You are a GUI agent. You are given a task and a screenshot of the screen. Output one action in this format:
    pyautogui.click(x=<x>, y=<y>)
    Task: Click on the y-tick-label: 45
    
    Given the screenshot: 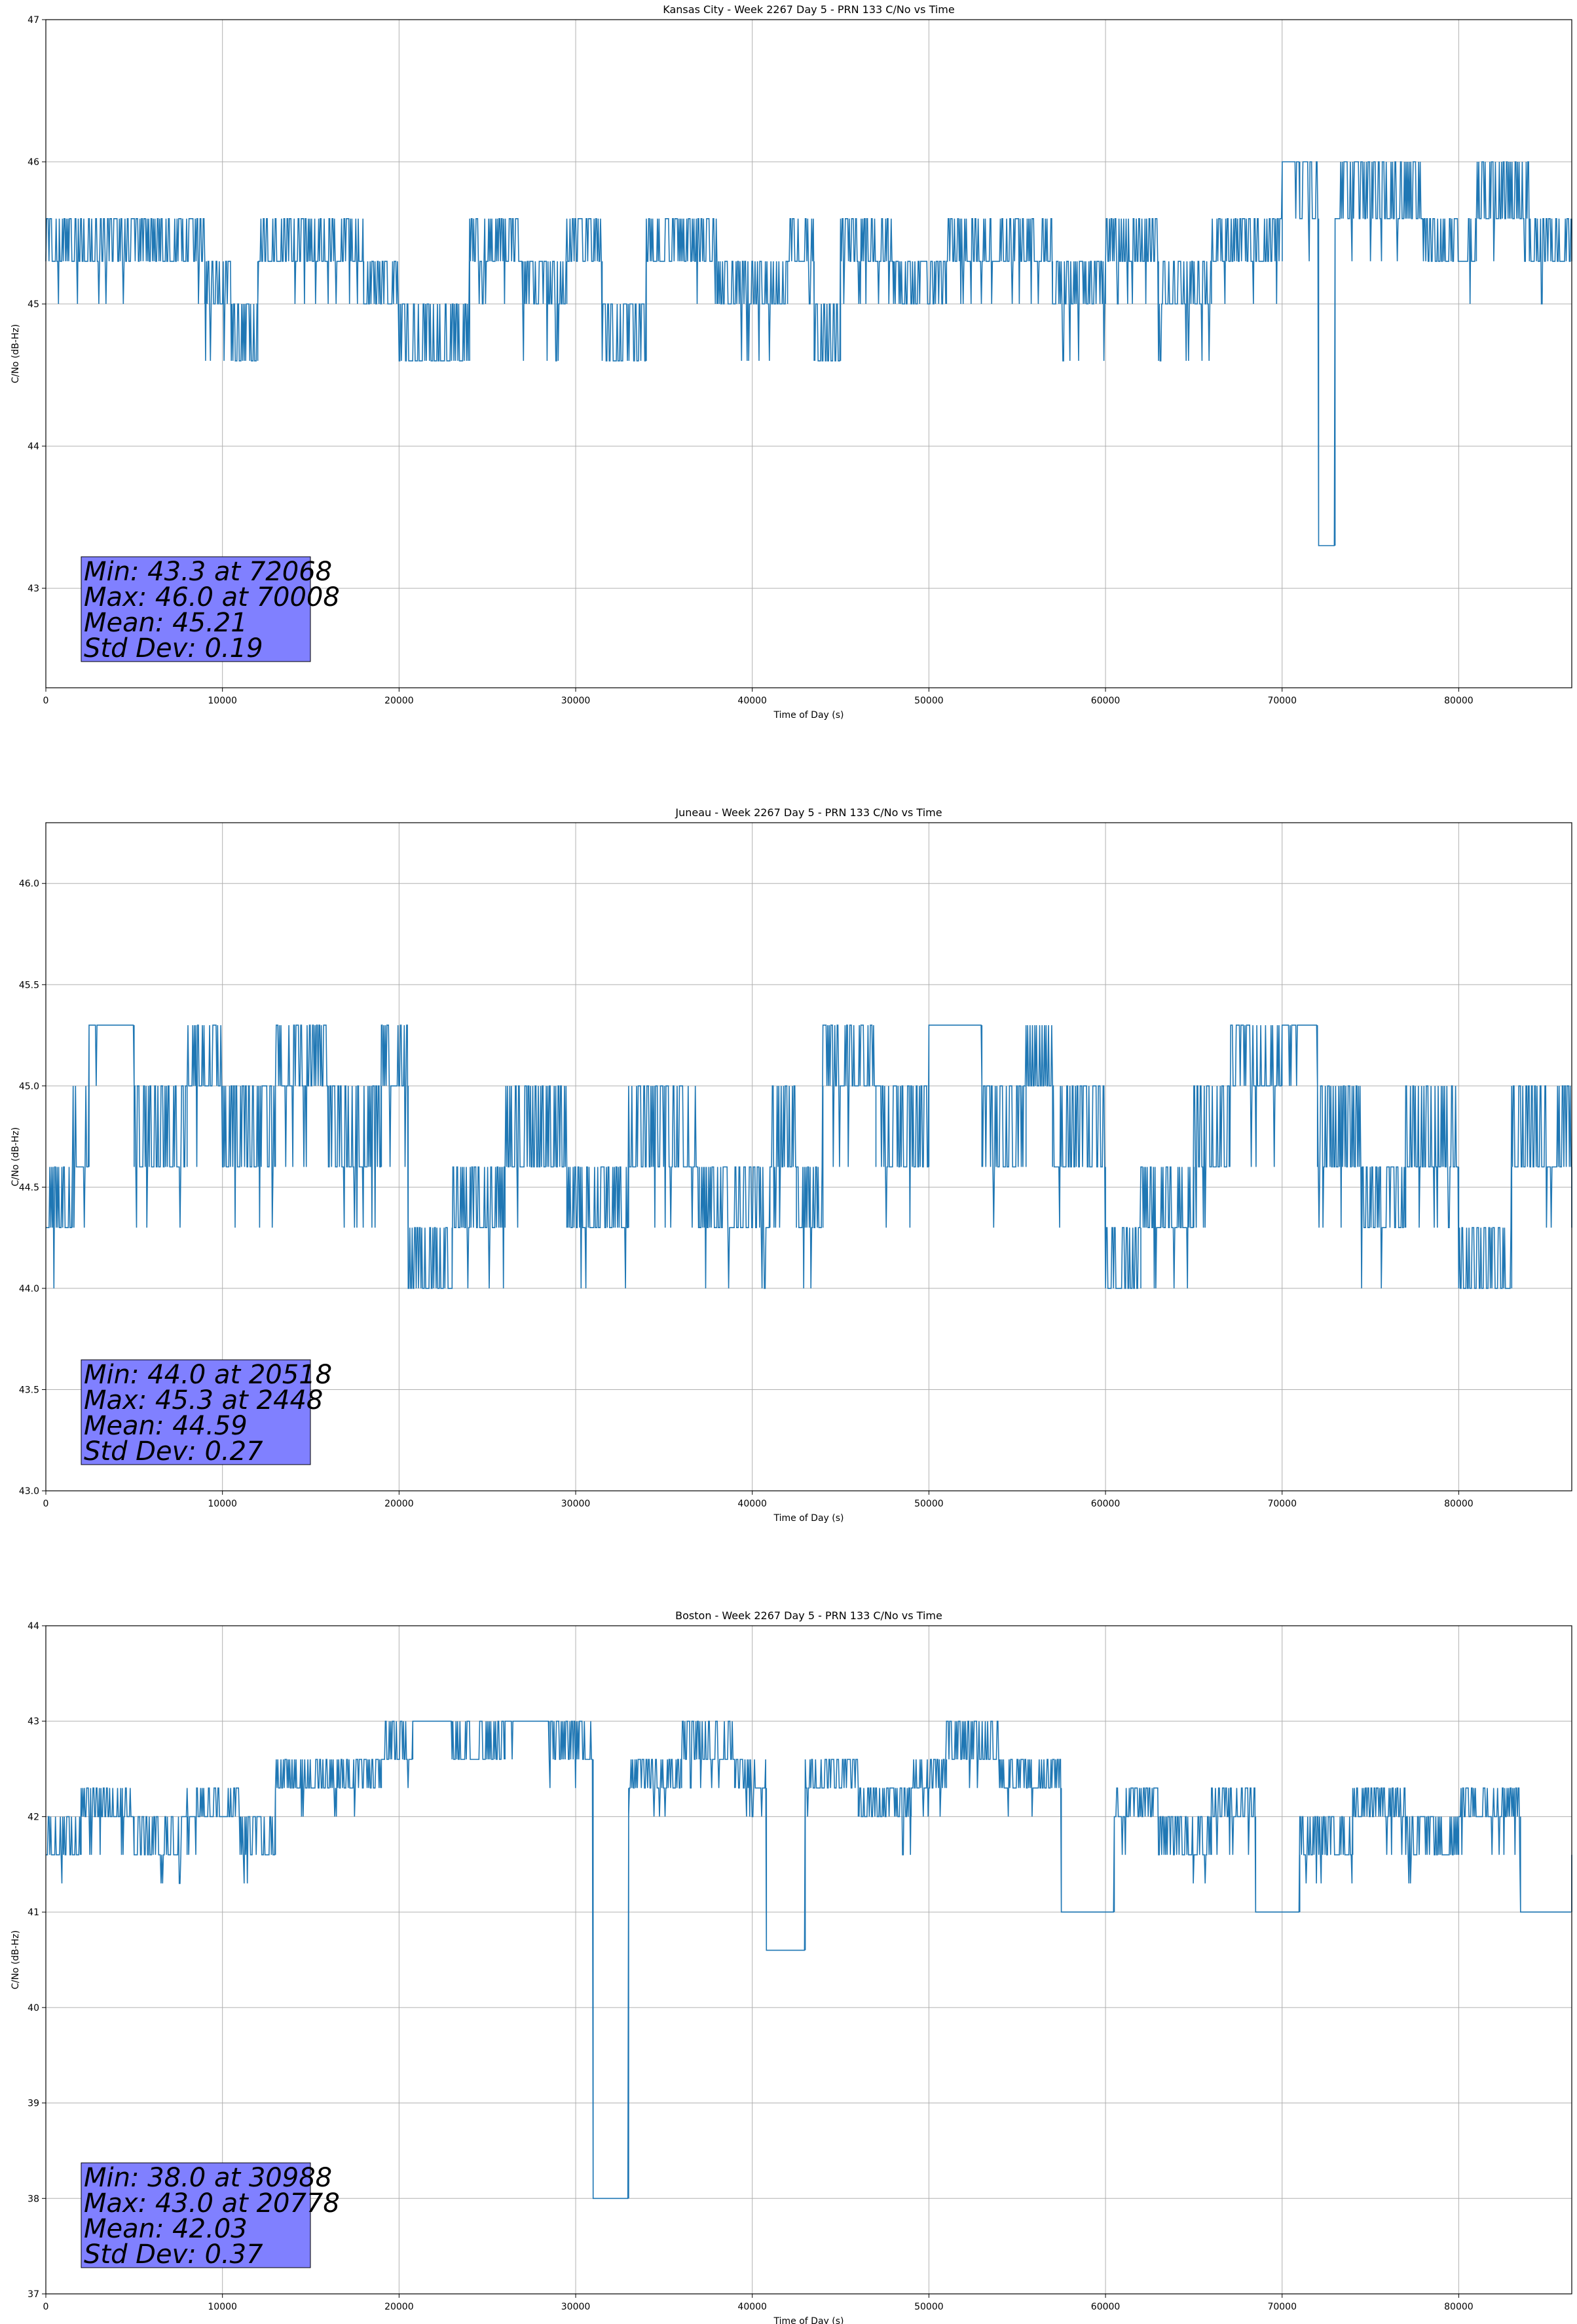 What is the action you would take?
    pyautogui.click(x=33, y=304)
    